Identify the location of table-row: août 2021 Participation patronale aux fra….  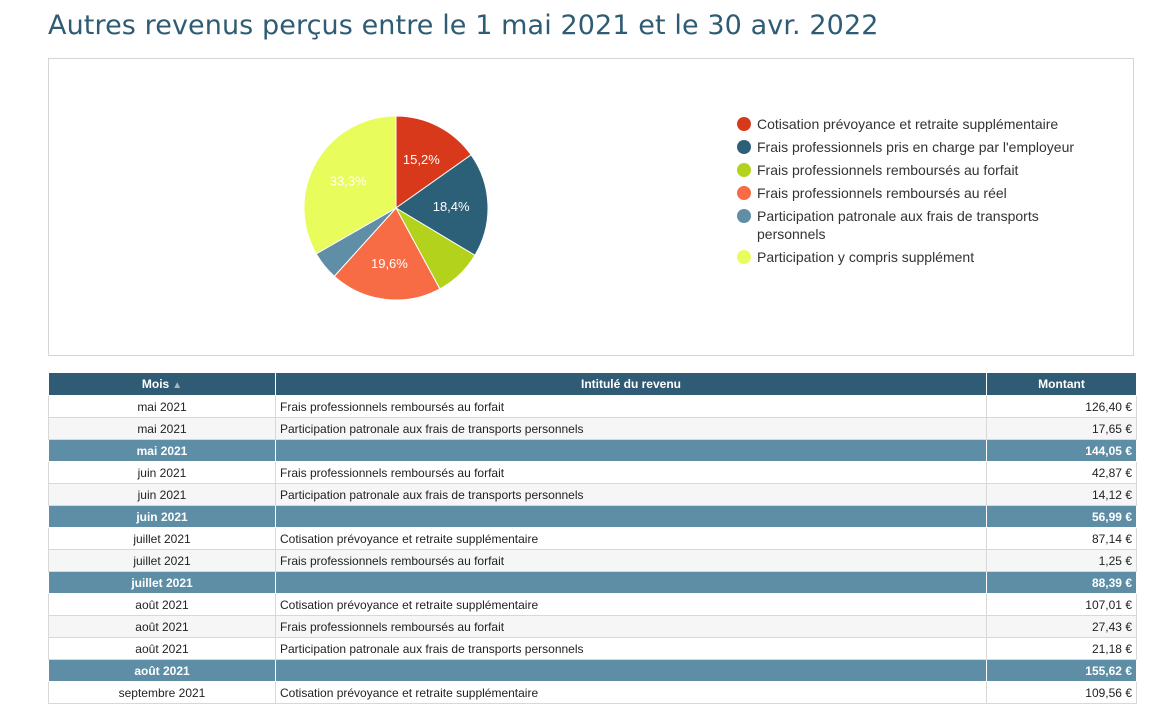
(592, 648).